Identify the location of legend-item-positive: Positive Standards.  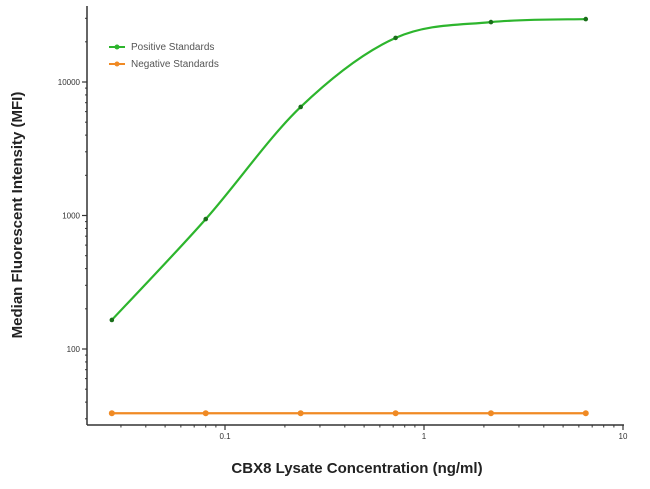
(161, 47).